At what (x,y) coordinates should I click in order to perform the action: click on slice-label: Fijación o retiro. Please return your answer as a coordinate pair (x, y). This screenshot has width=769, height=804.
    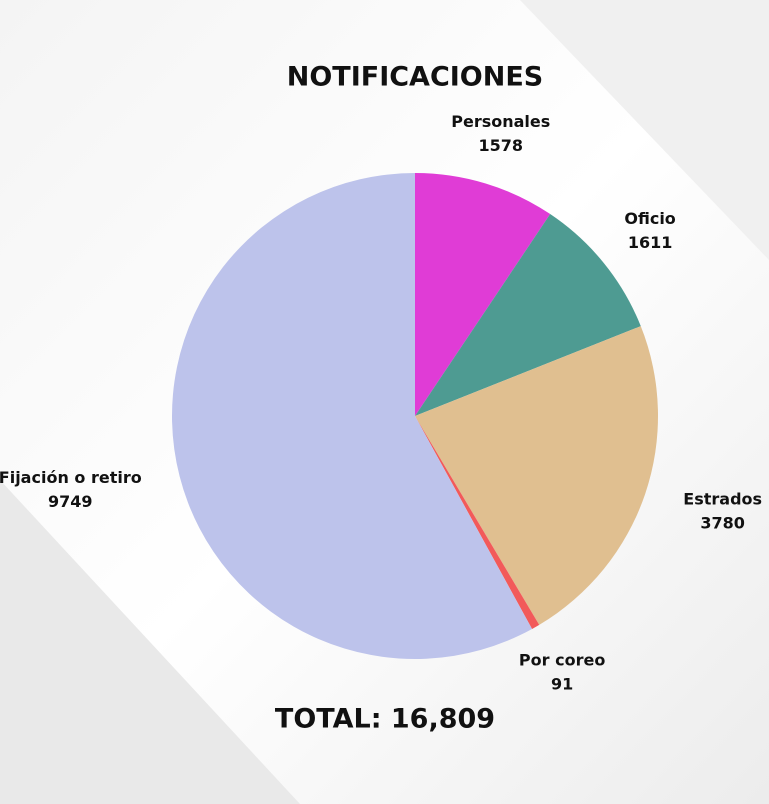
    Looking at the image, I should click on (71, 477).